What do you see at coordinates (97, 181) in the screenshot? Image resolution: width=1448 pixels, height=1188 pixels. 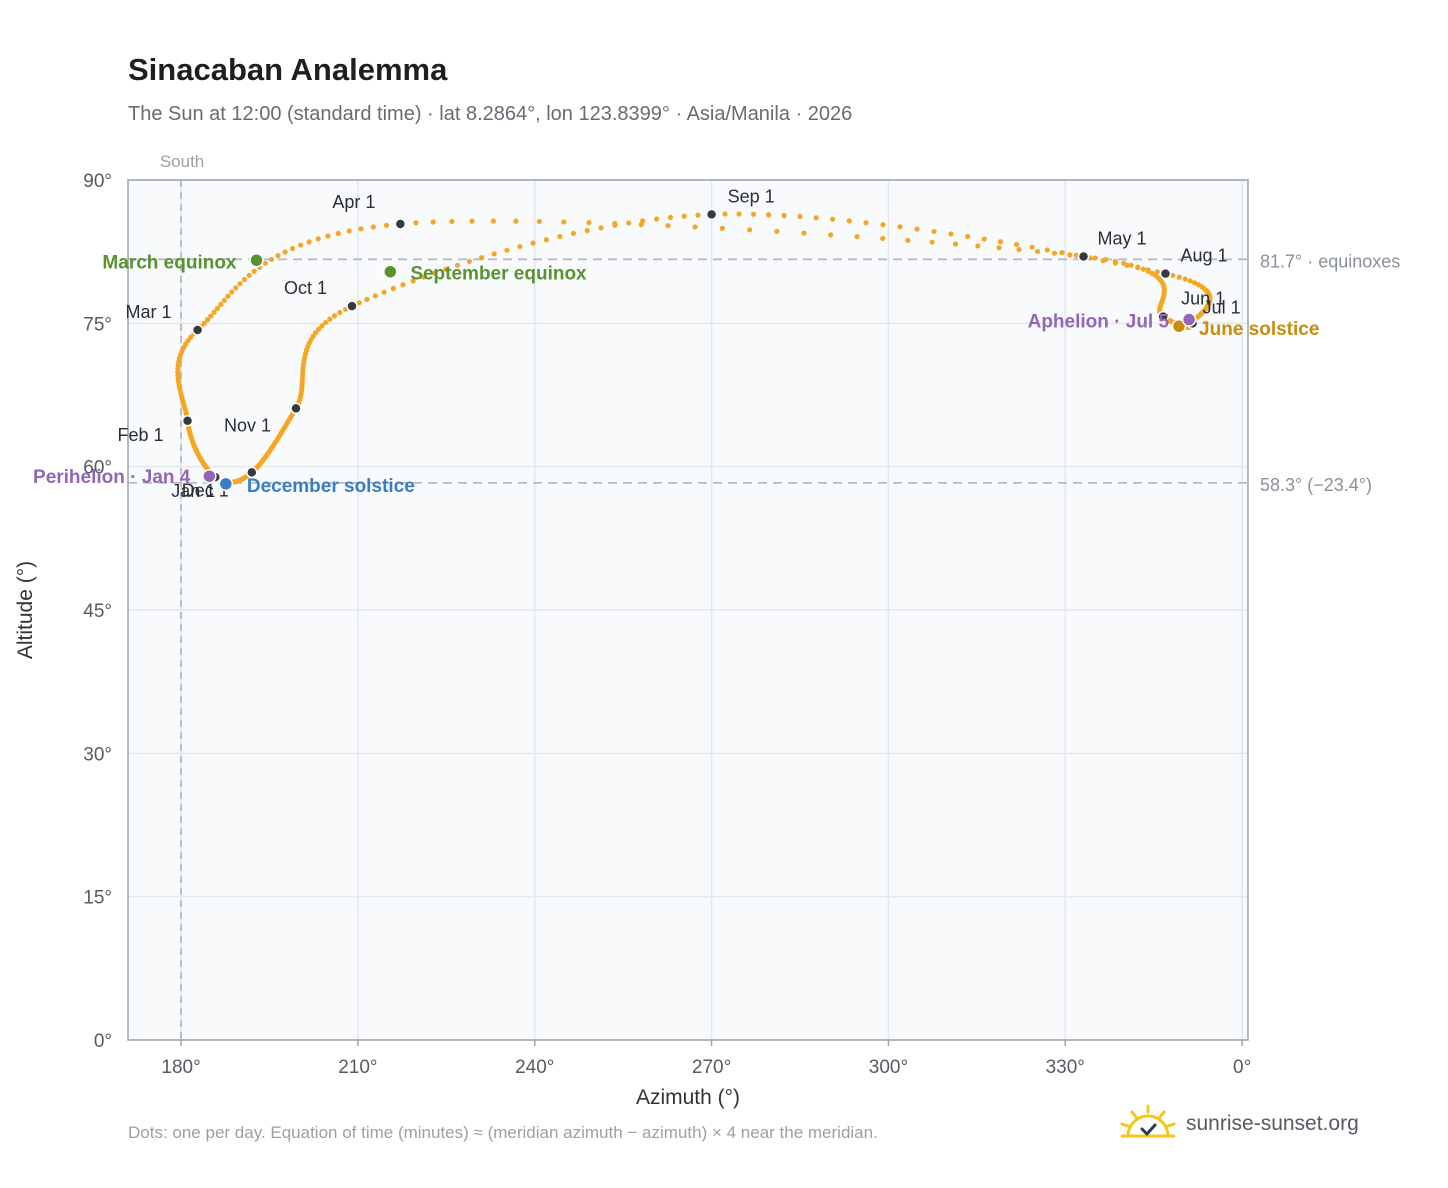 I see `y-tick-label: 90°` at bounding box center [97, 181].